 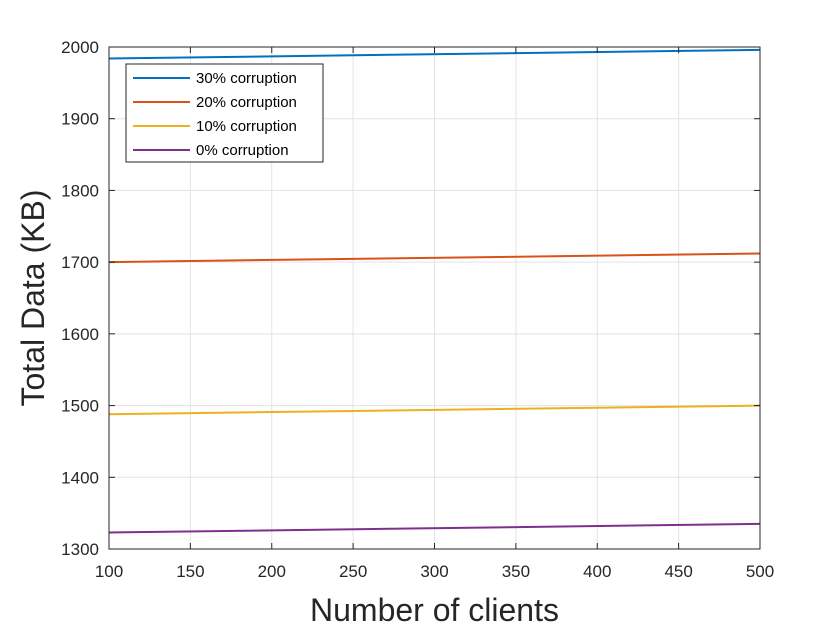 I want to click on legend-box, so click(x=224, y=113).